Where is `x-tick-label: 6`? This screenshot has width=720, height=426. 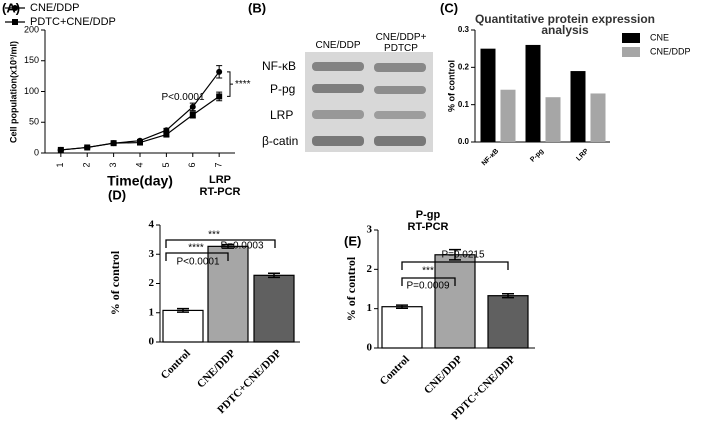 x-tick-label: 6 is located at coordinates (192, 164).